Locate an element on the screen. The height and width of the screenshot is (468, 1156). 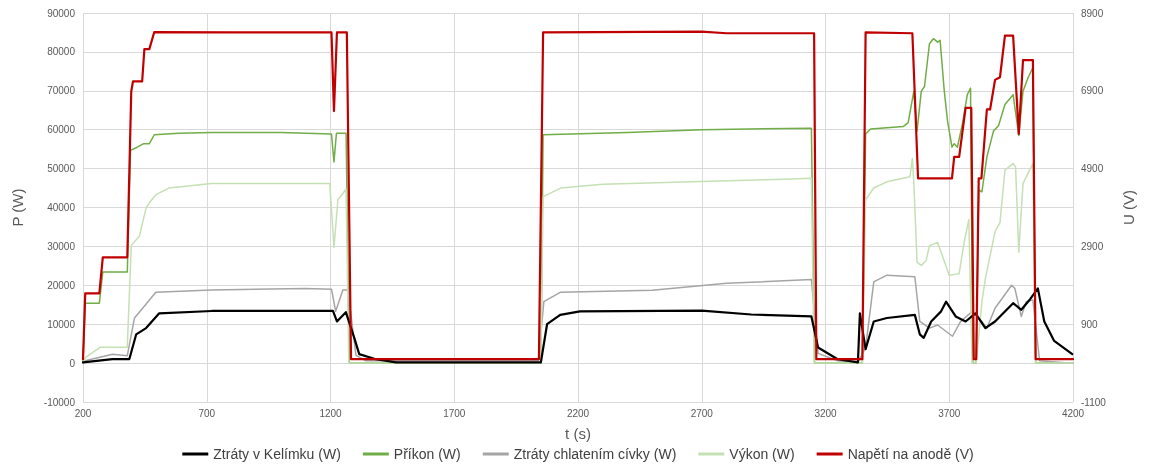
x-tick-label: 4200 is located at coordinates (1073, 413).